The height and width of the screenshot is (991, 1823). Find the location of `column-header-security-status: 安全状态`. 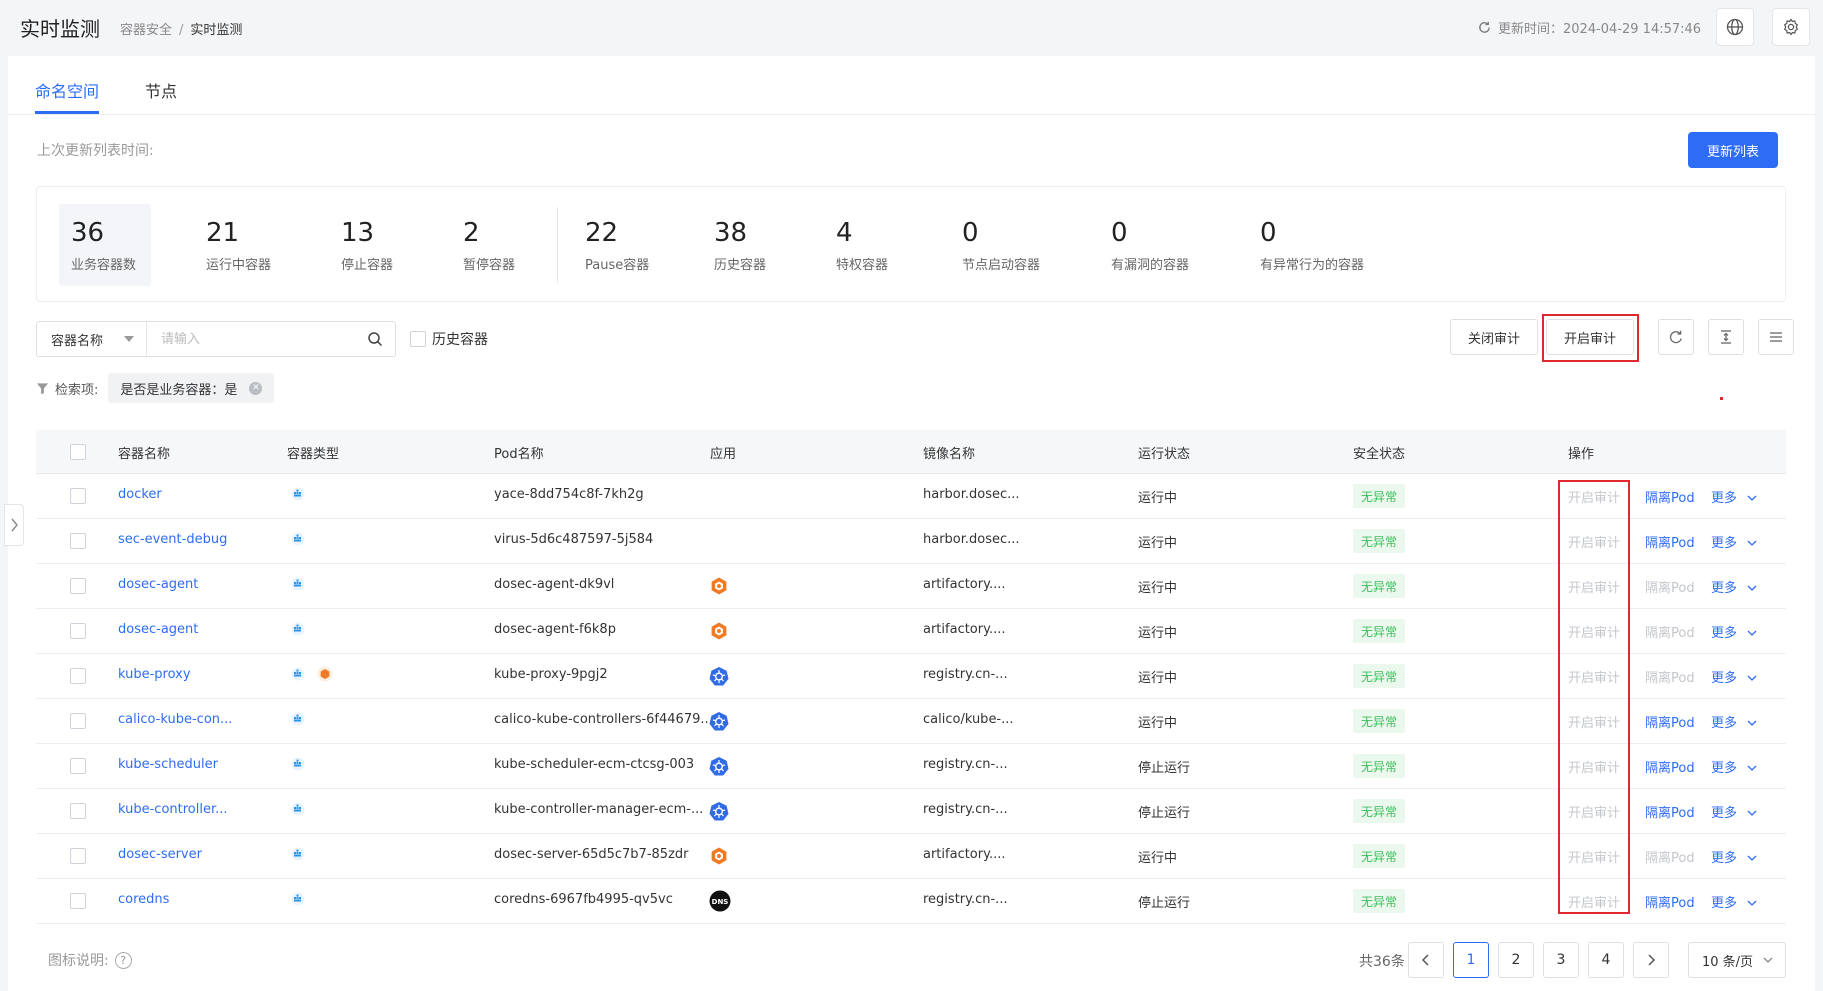

column-header-security-status: 安全状态 is located at coordinates (1379, 454).